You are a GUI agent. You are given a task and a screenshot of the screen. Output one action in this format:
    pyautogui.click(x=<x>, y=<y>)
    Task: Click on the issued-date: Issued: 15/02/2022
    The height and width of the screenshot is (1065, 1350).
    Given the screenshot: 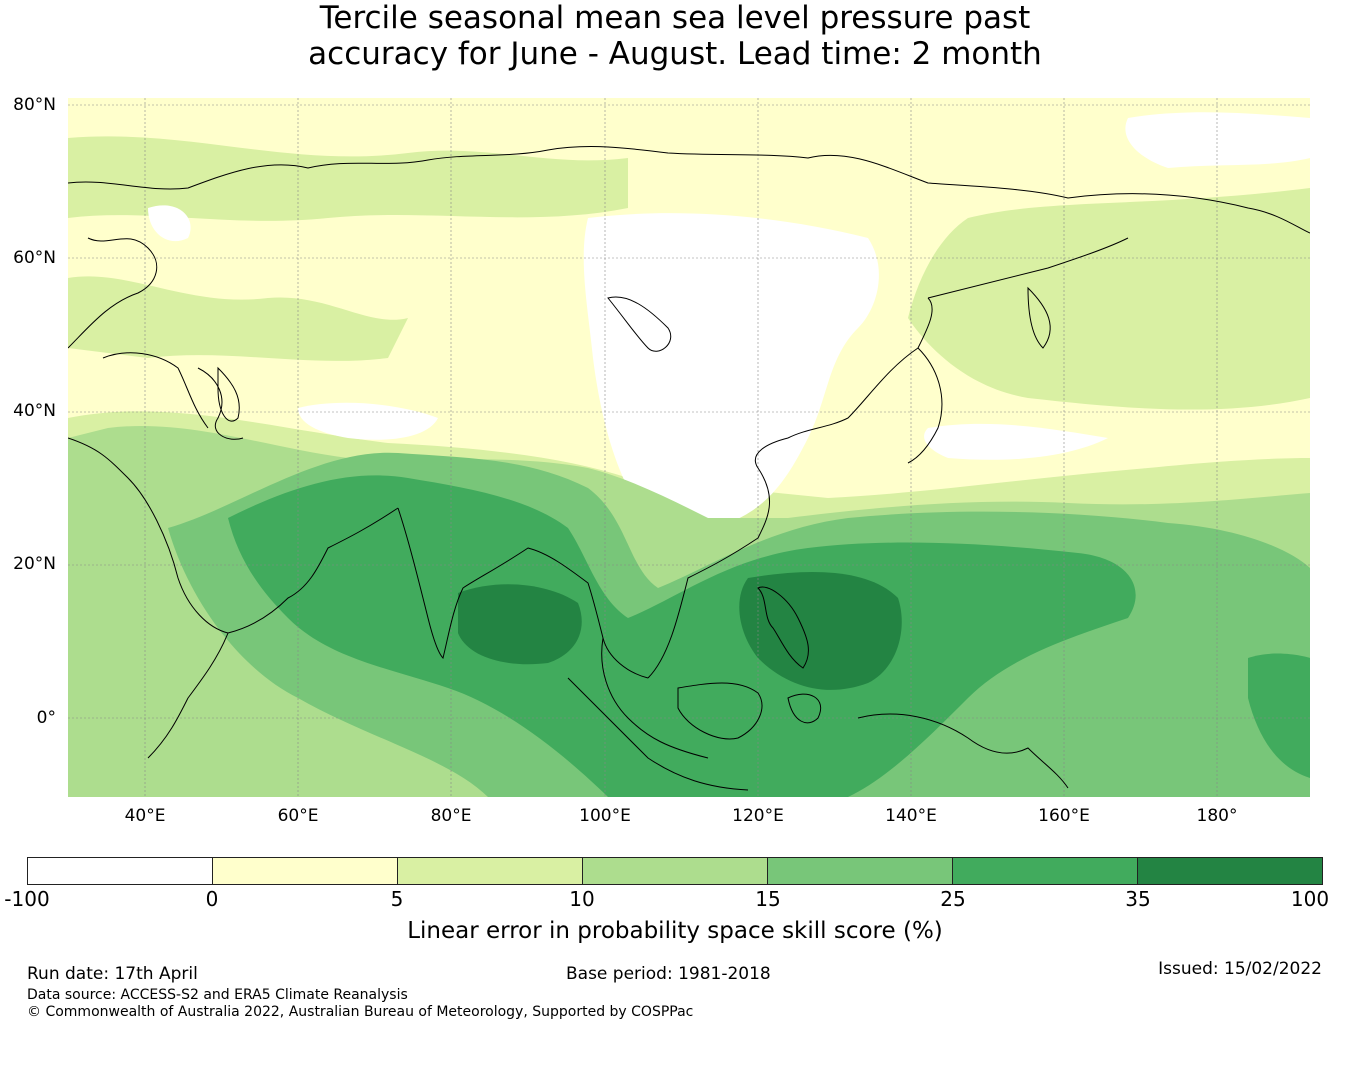 What is the action you would take?
    pyautogui.click(x=1240, y=969)
    